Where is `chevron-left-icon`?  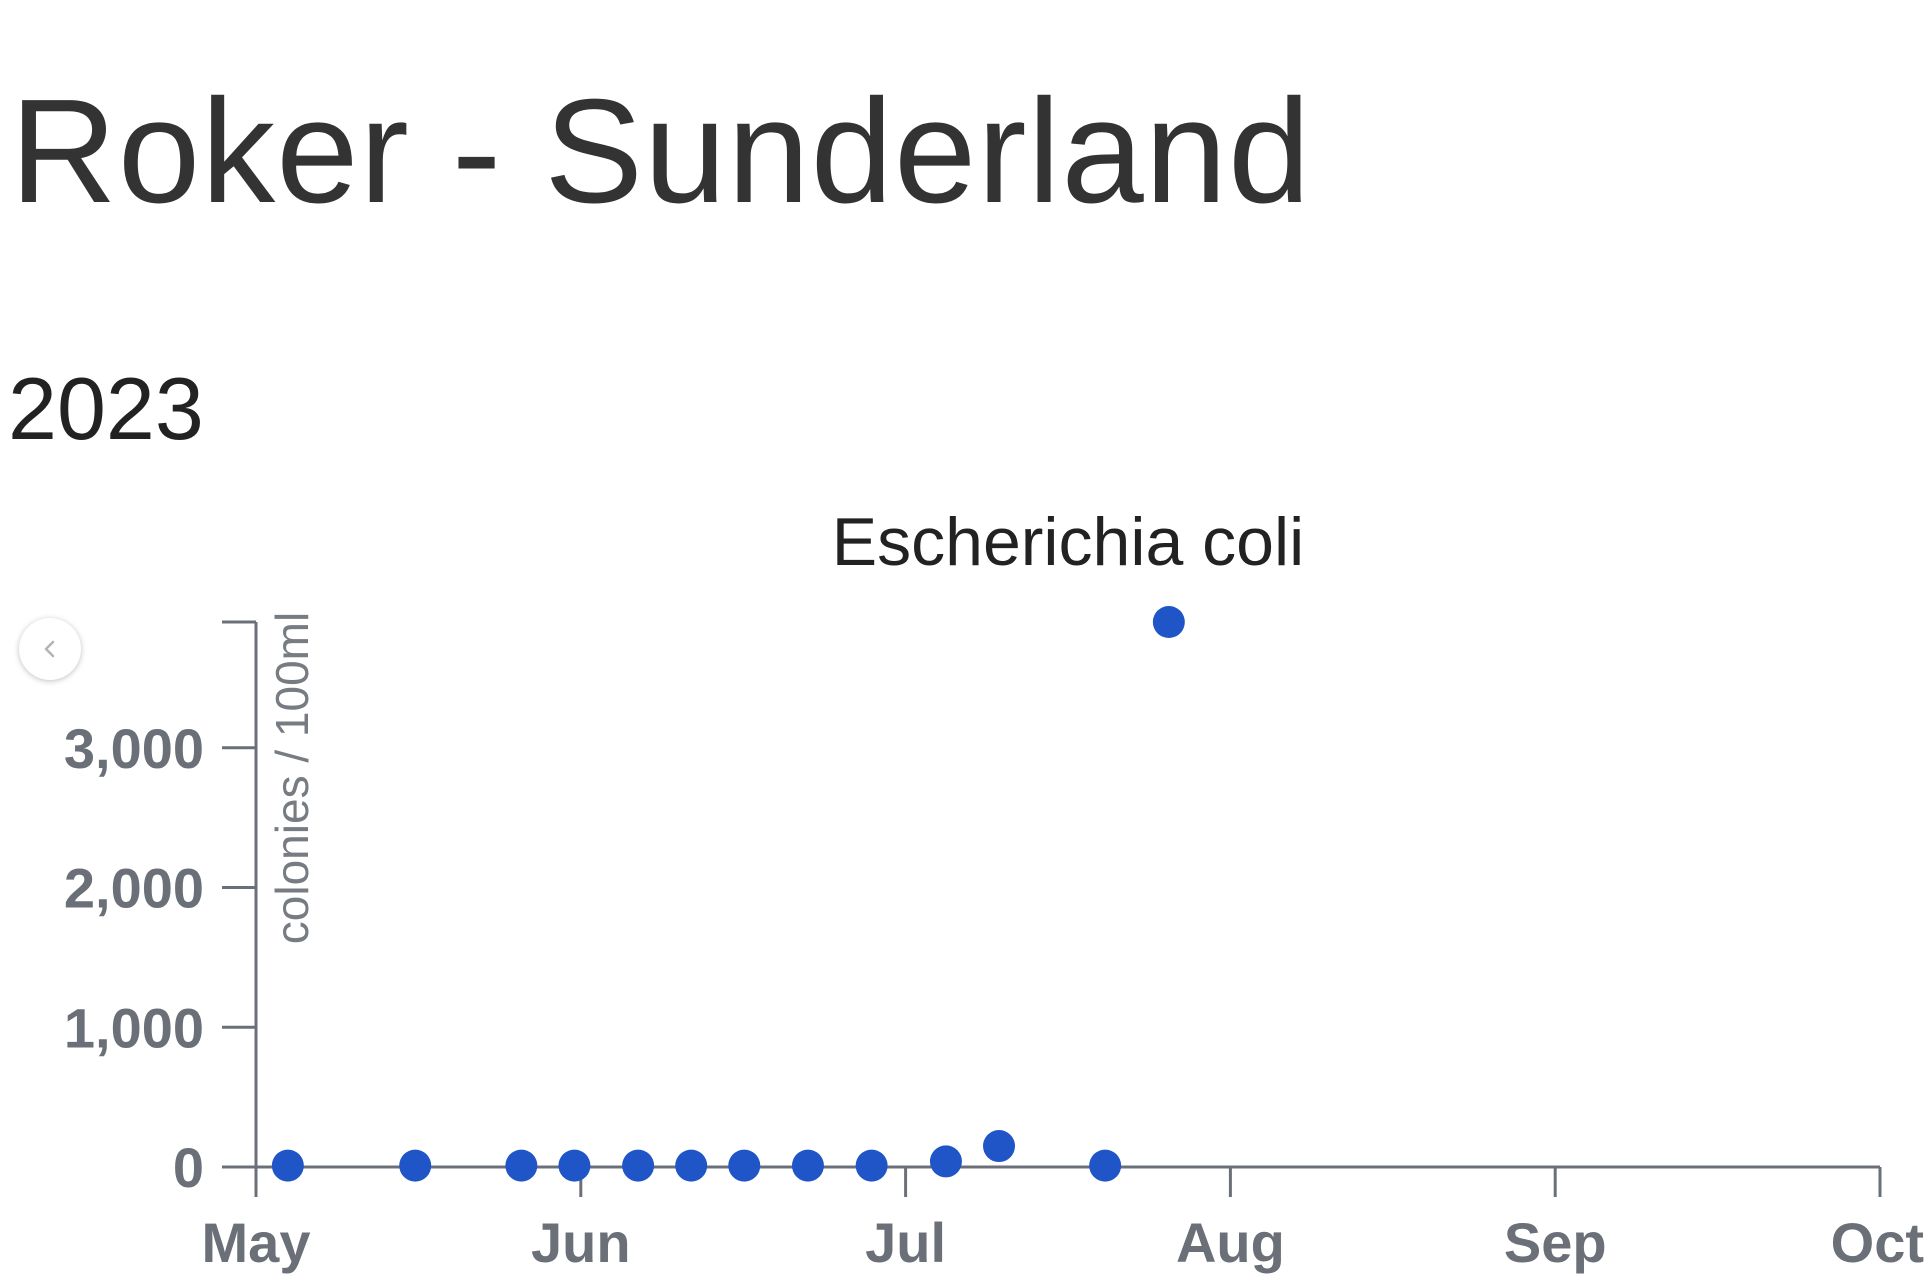 chevron-left-icon is located at coordinates (49, 649).